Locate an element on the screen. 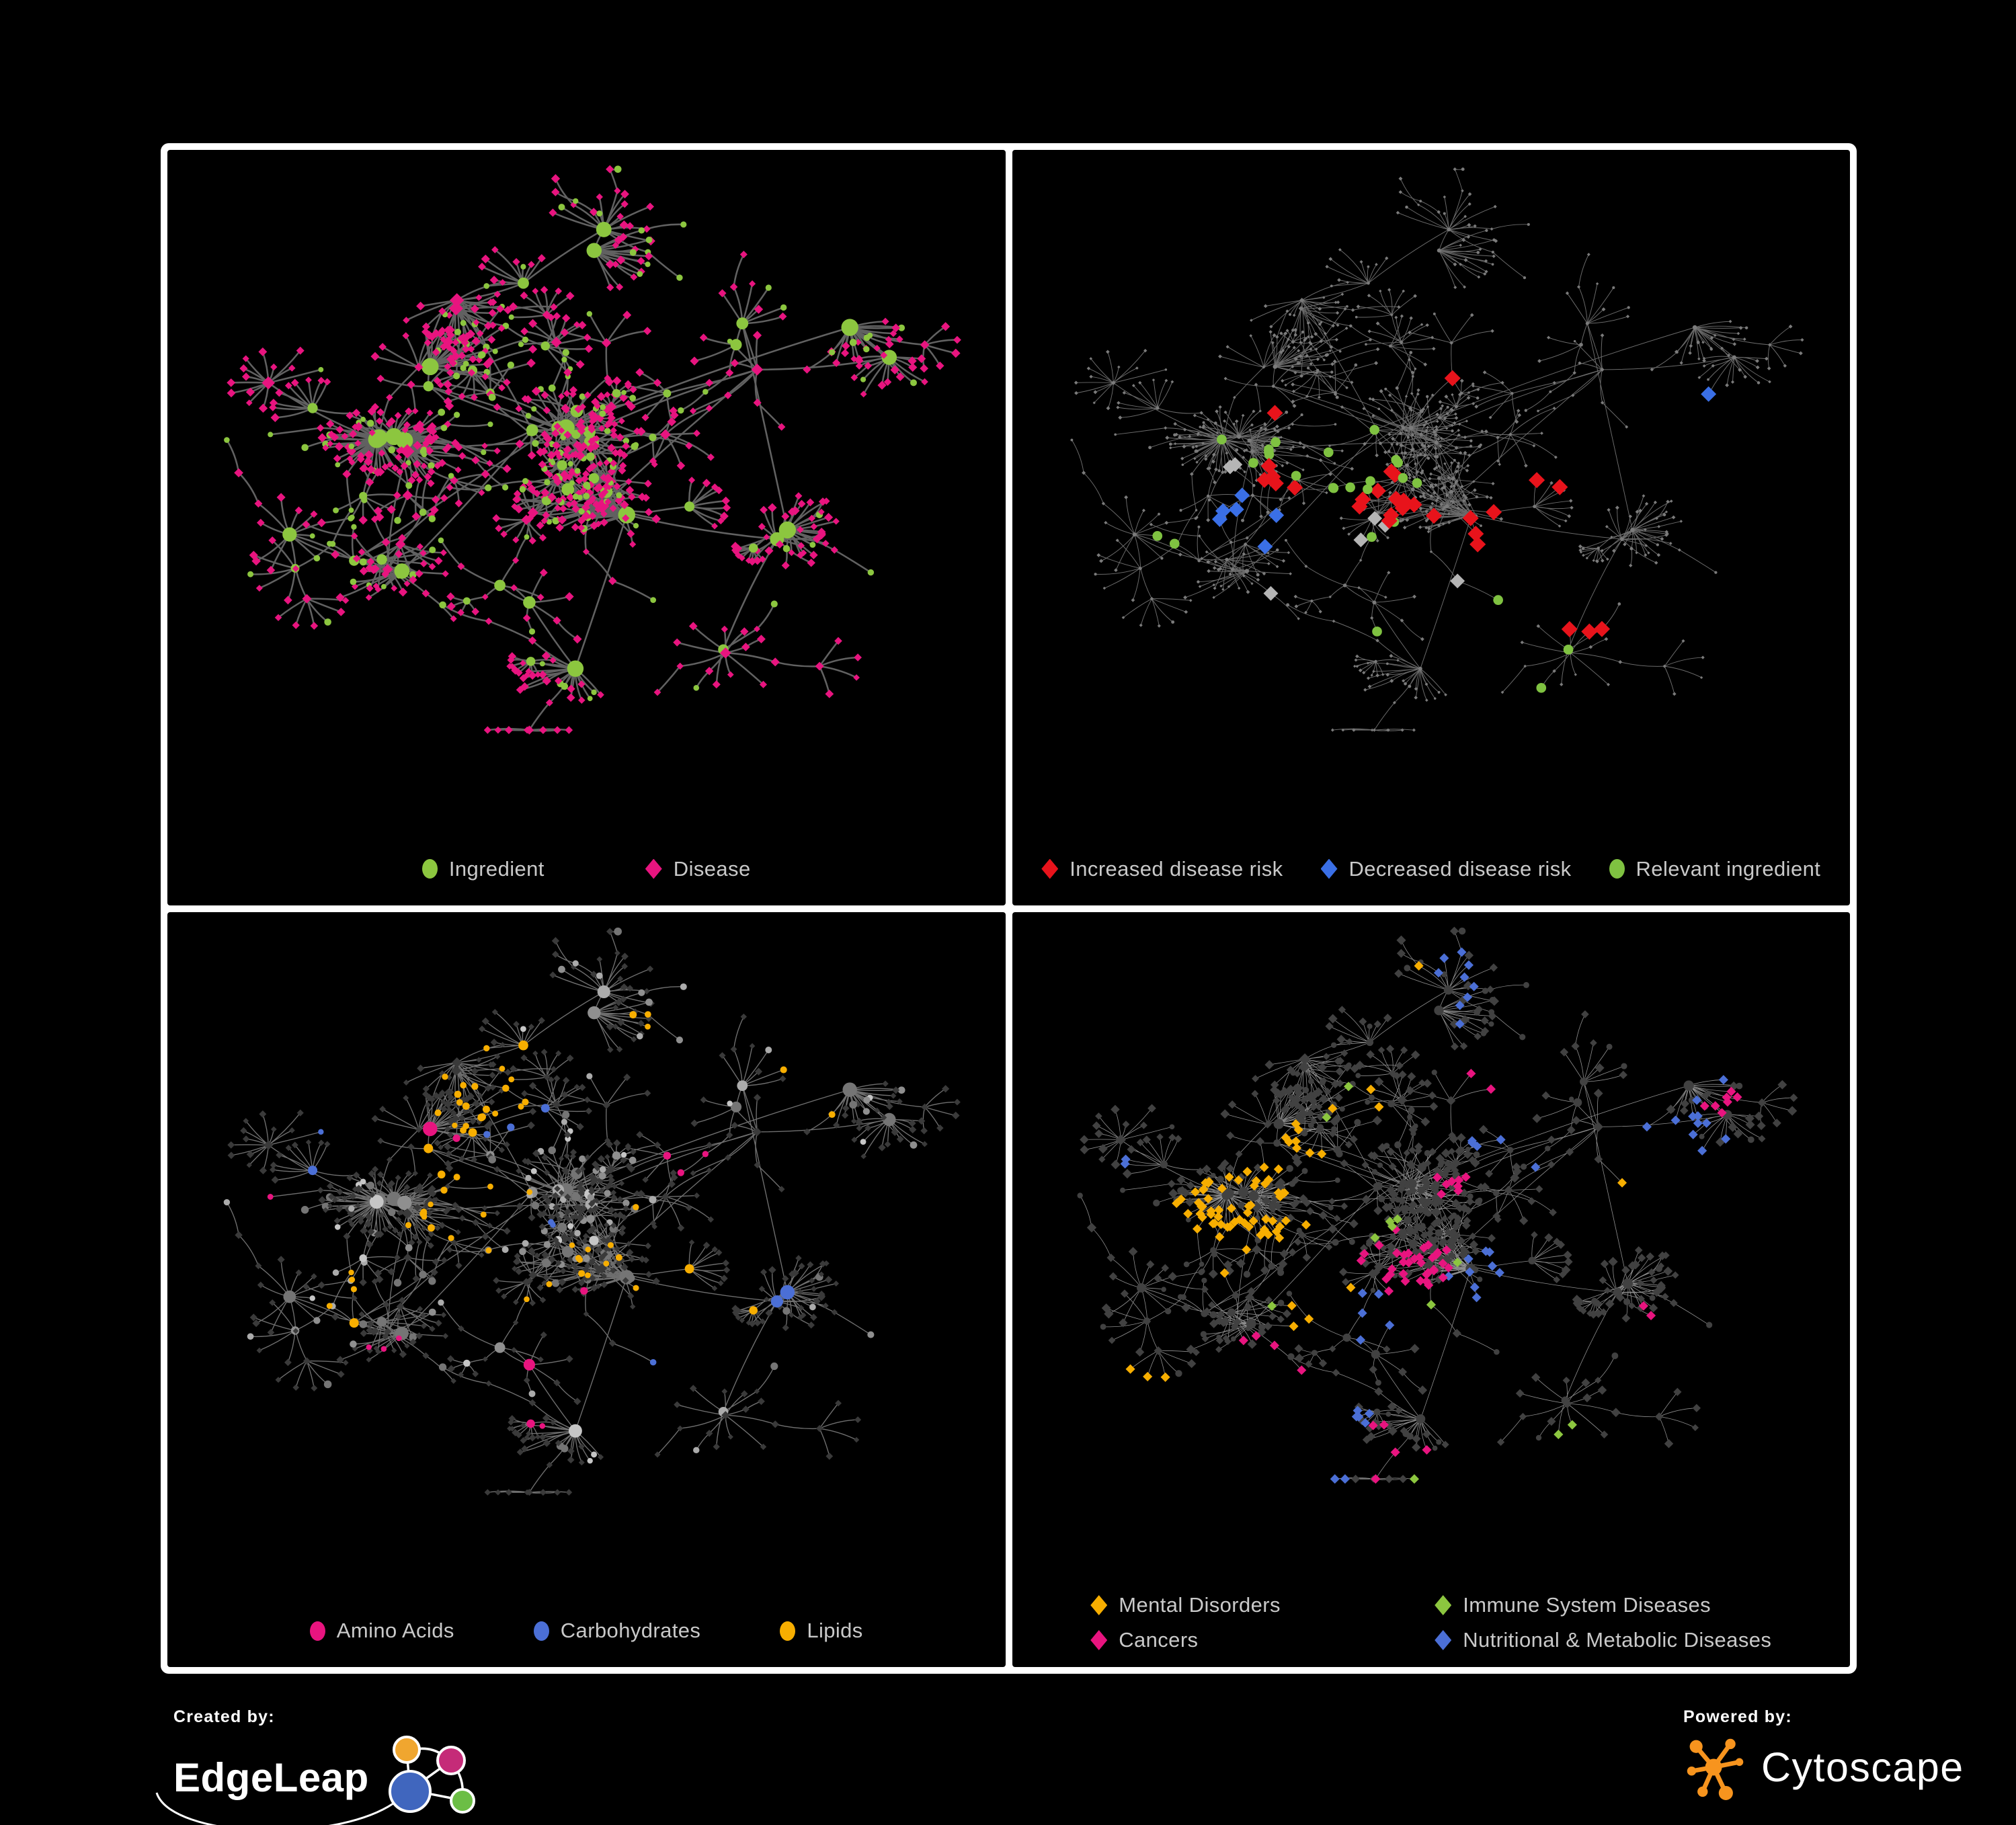  created-by-block: Created by: EdgeLeap is located at coordinates (328, 1766).